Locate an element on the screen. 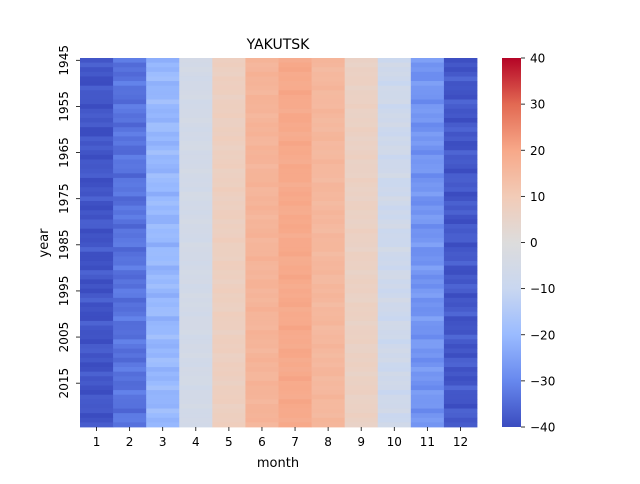 This screenshot has height=484, width=640. y-tick-label: 1965 is located at coordinates (64, 152).